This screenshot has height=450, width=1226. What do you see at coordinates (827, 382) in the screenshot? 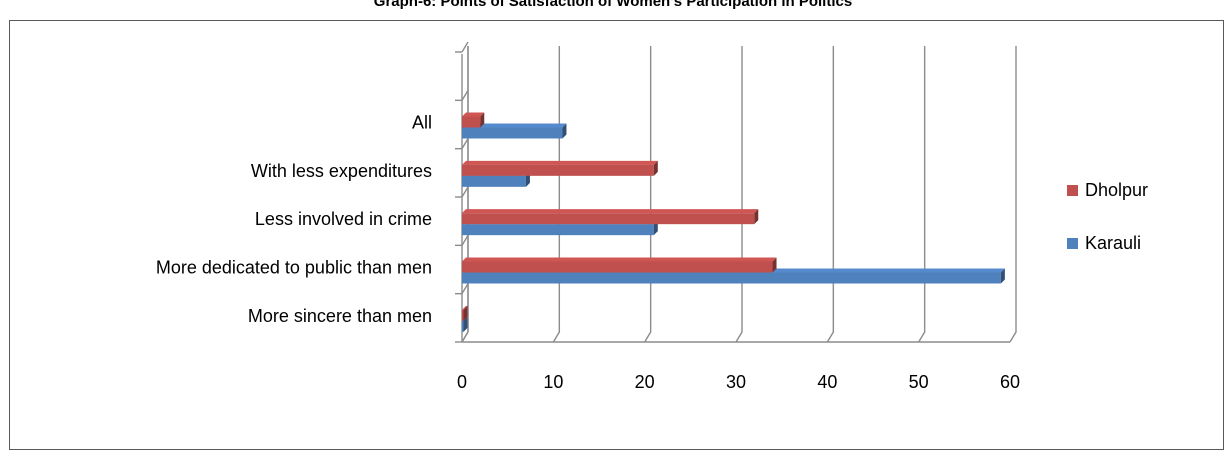
I see `tick-label: 40` at bounding box center [827, 382].